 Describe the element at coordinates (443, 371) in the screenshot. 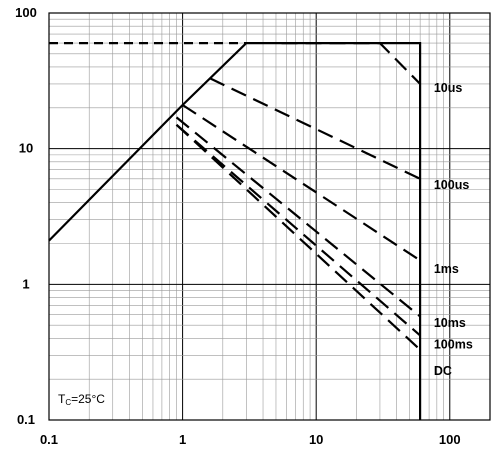

I see `series-label: DC` at that location.